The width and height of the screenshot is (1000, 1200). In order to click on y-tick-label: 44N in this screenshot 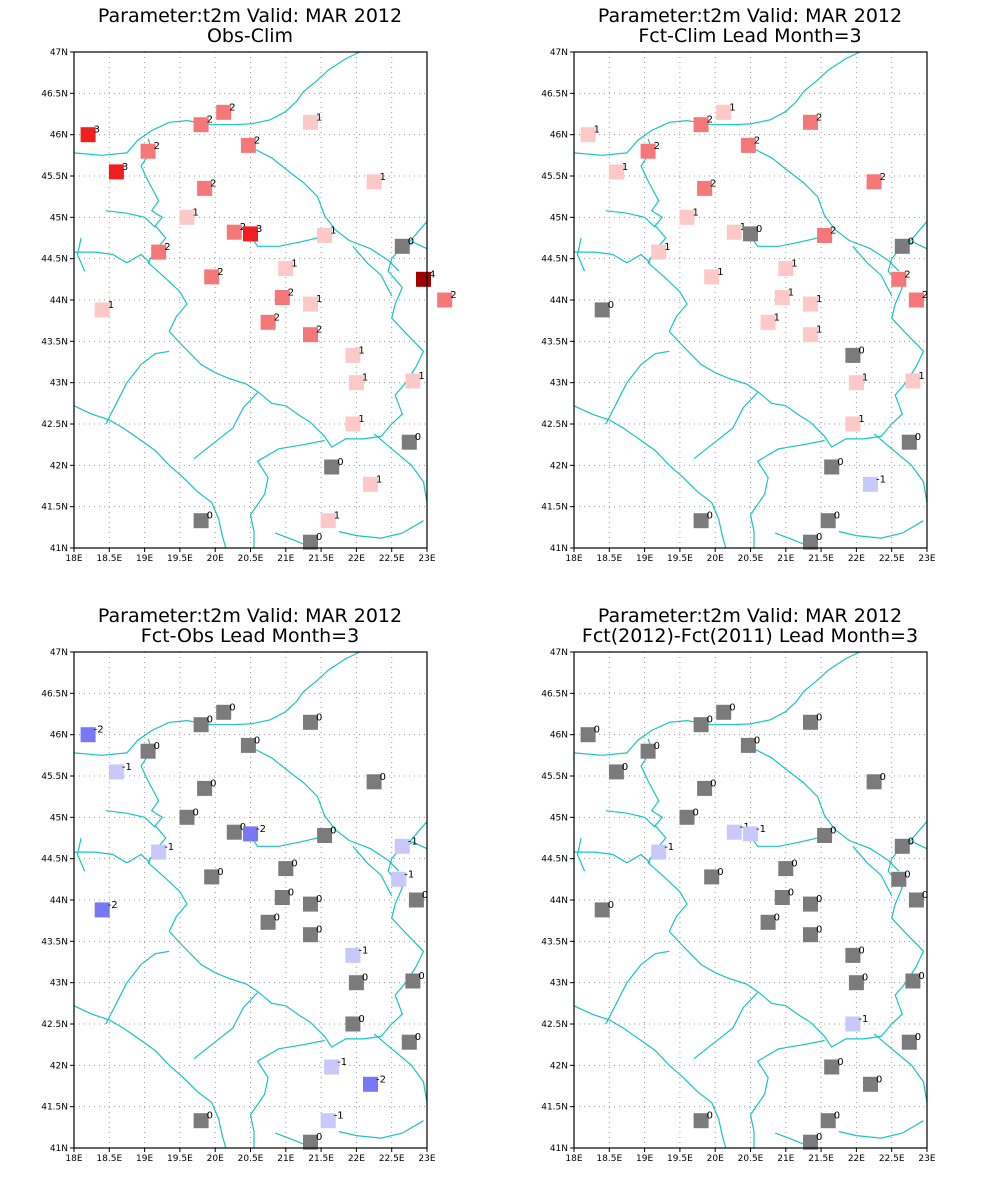, I will do `click(59, 901)`.